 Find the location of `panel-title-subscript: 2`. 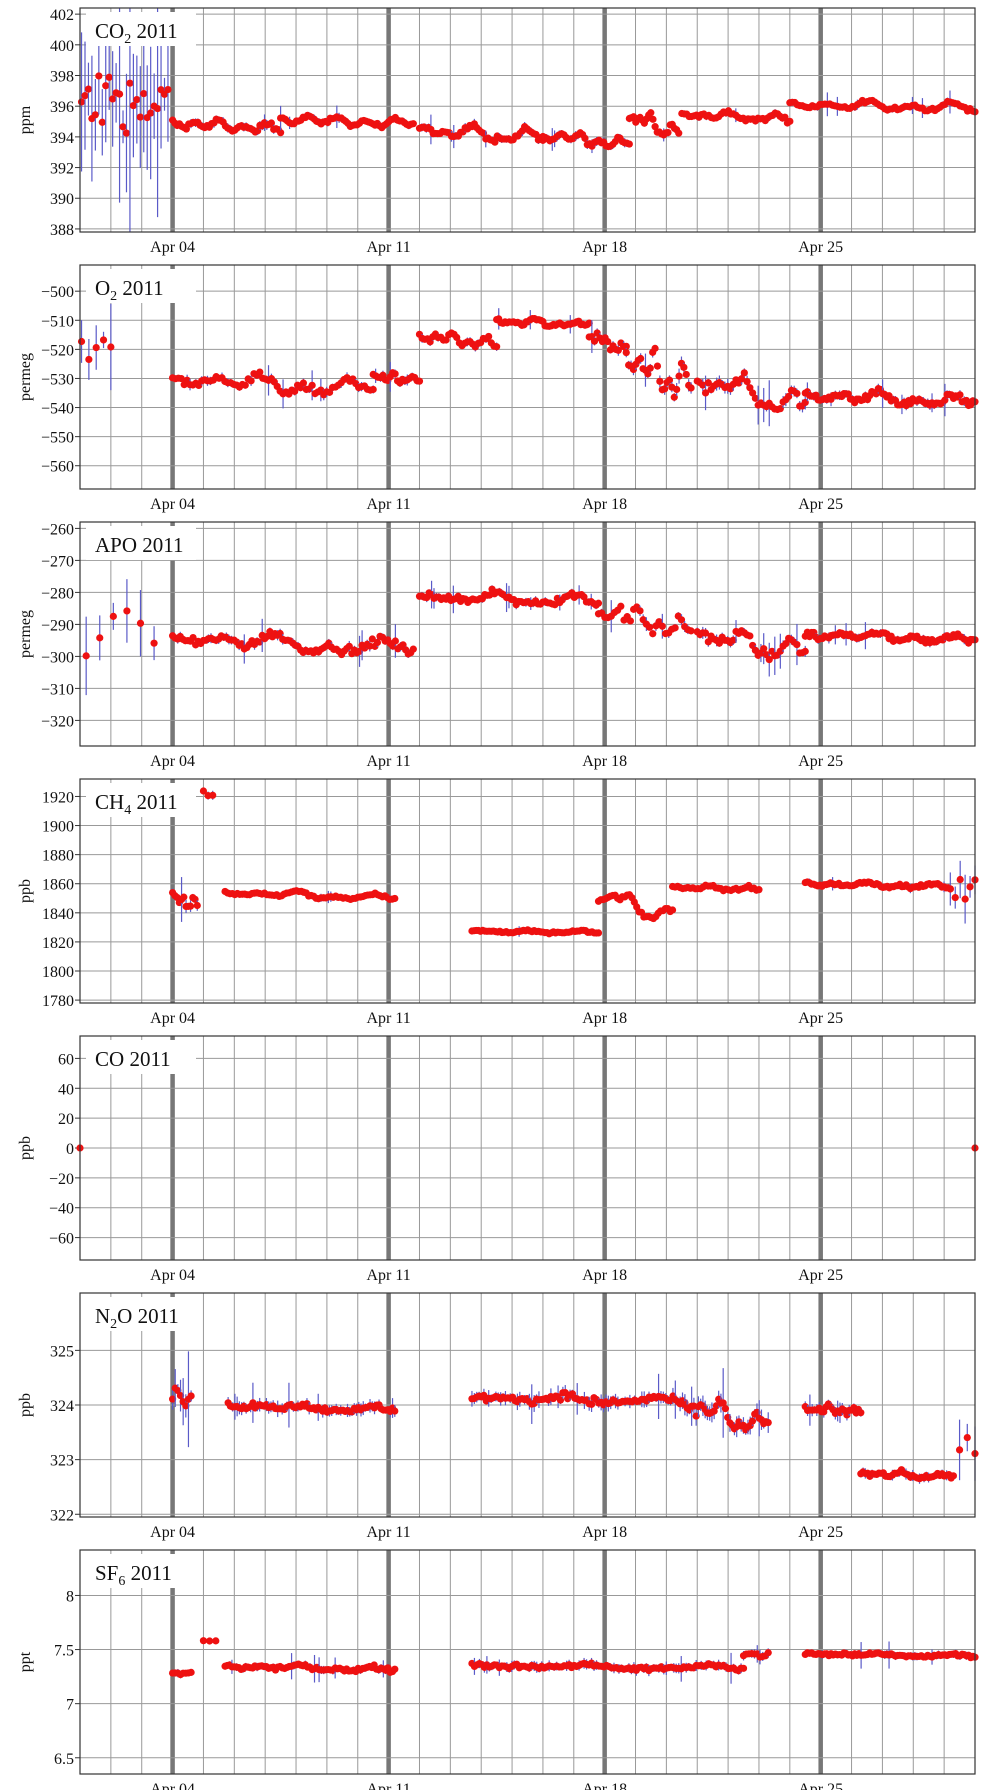

panel-title-subscript: 2 is located at coordinates (113, 296).